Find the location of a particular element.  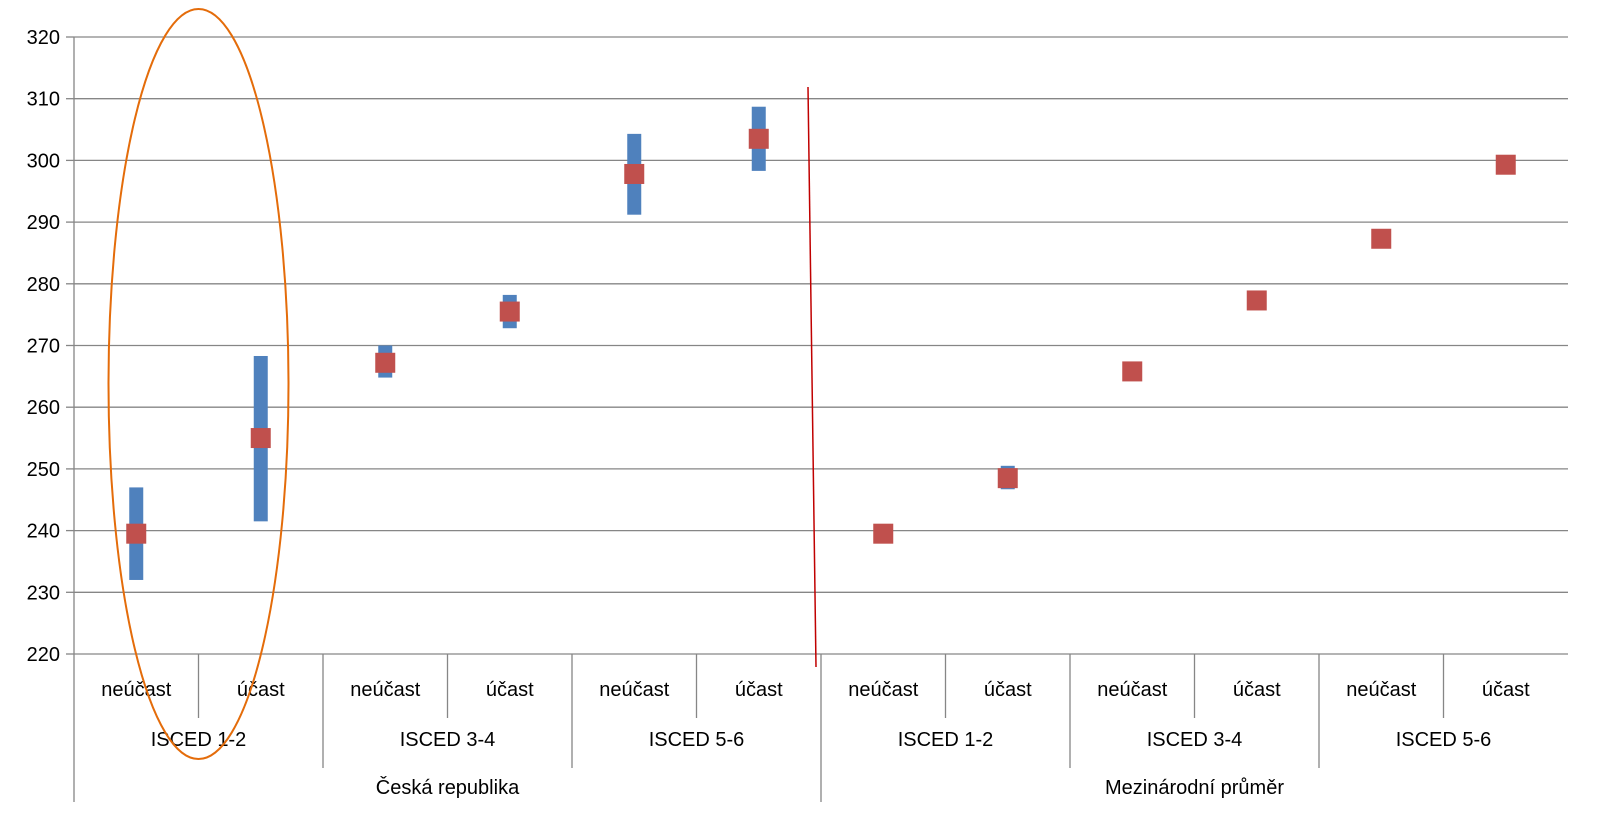

y-tick-label: 300 is located at coordinates (43, 161).